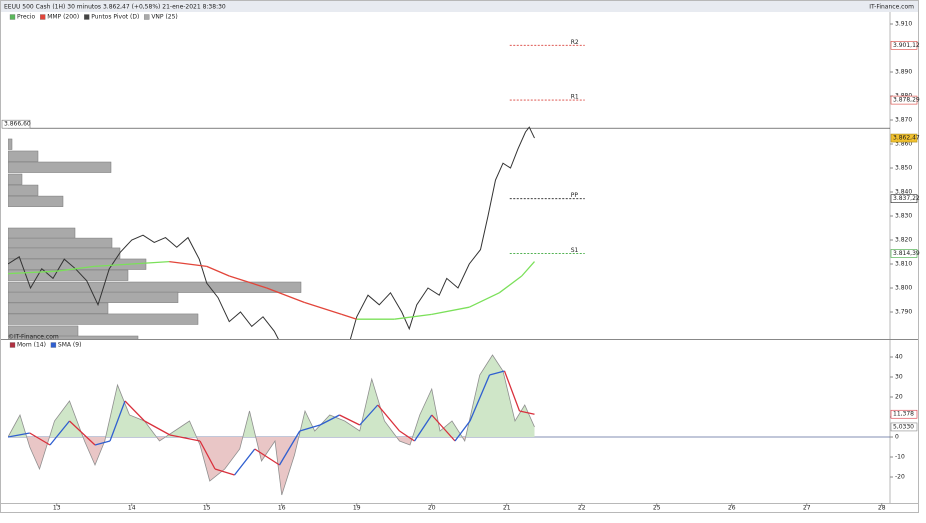 The image size is (926, 523). I want to click on value-label: 11,378, so click(903, 414).